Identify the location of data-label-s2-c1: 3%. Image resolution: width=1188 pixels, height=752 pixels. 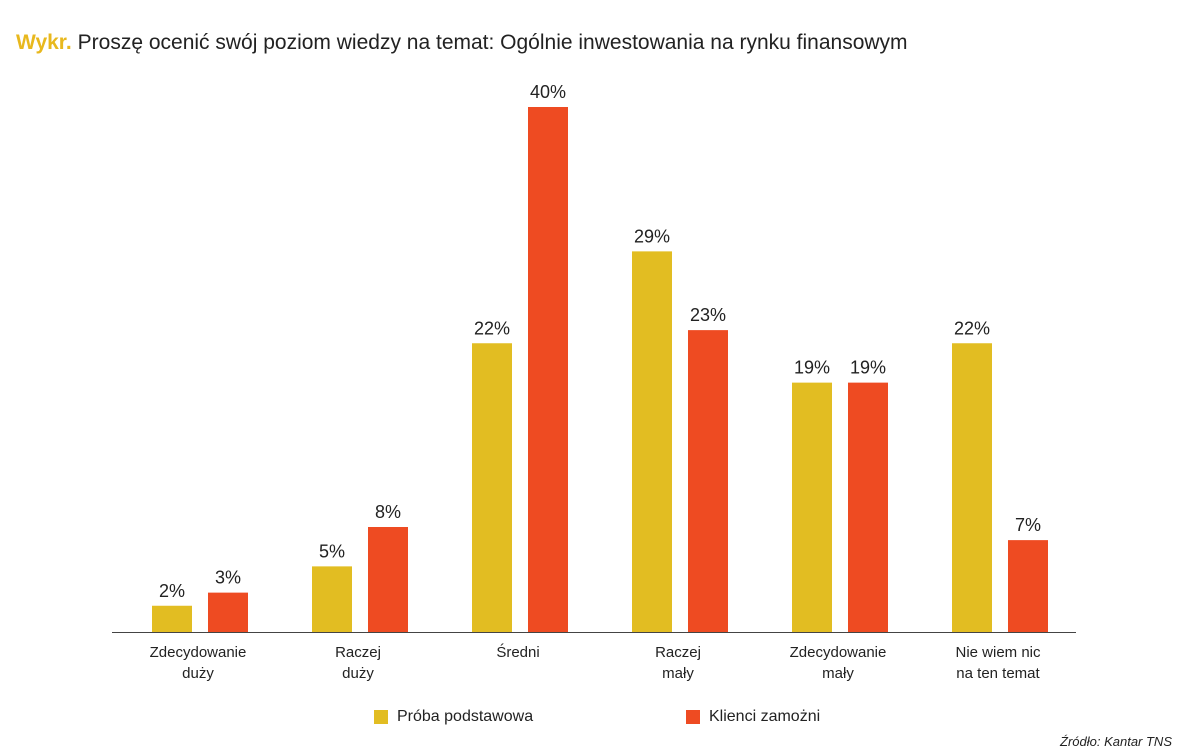
(228, 578).